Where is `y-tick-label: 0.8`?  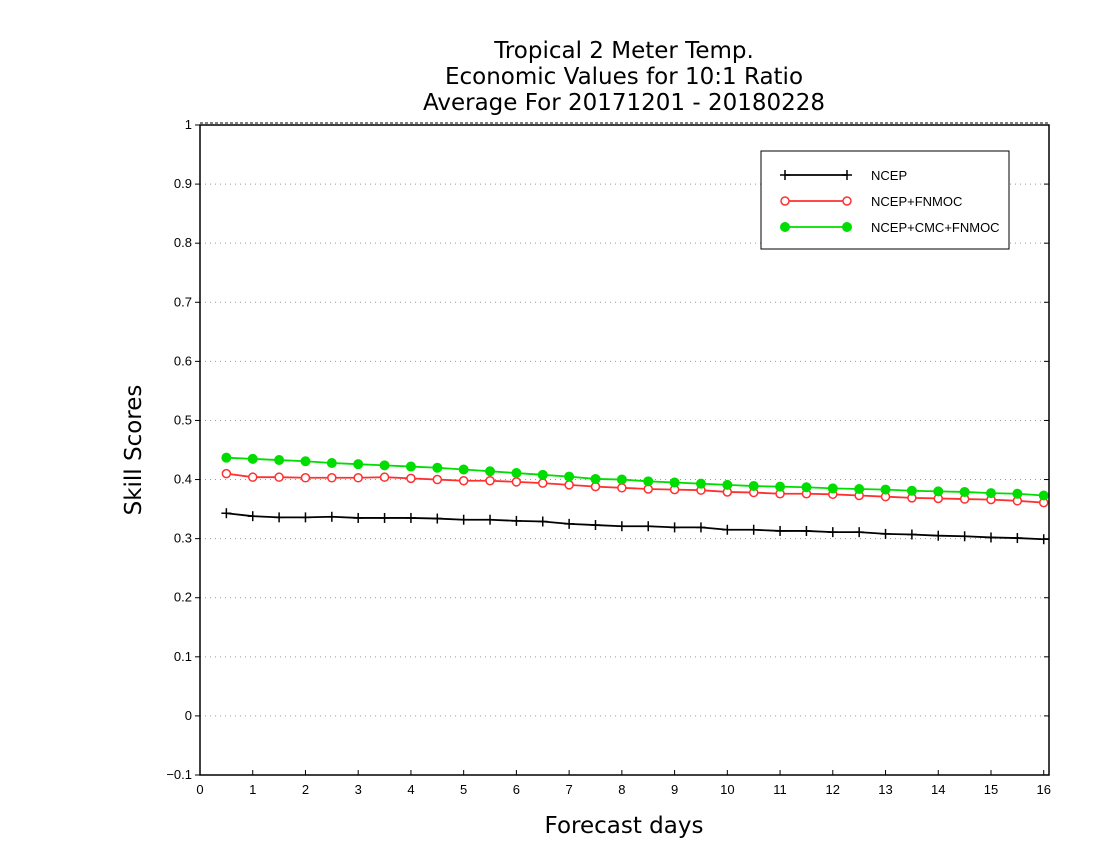 y-tick-label: 0.8 is located at coordinates (183, 242).